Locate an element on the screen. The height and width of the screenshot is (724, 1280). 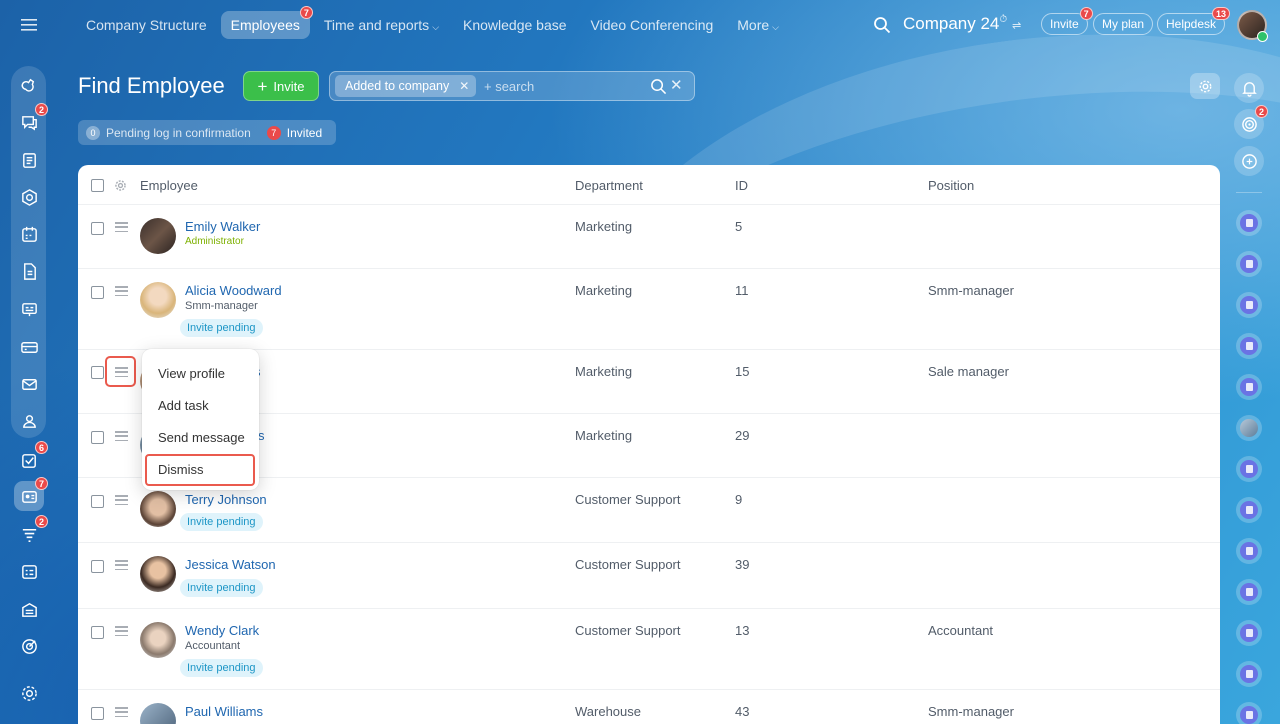
nav-knowledge-base: Knowledge base is located at coordinates (515, 25).